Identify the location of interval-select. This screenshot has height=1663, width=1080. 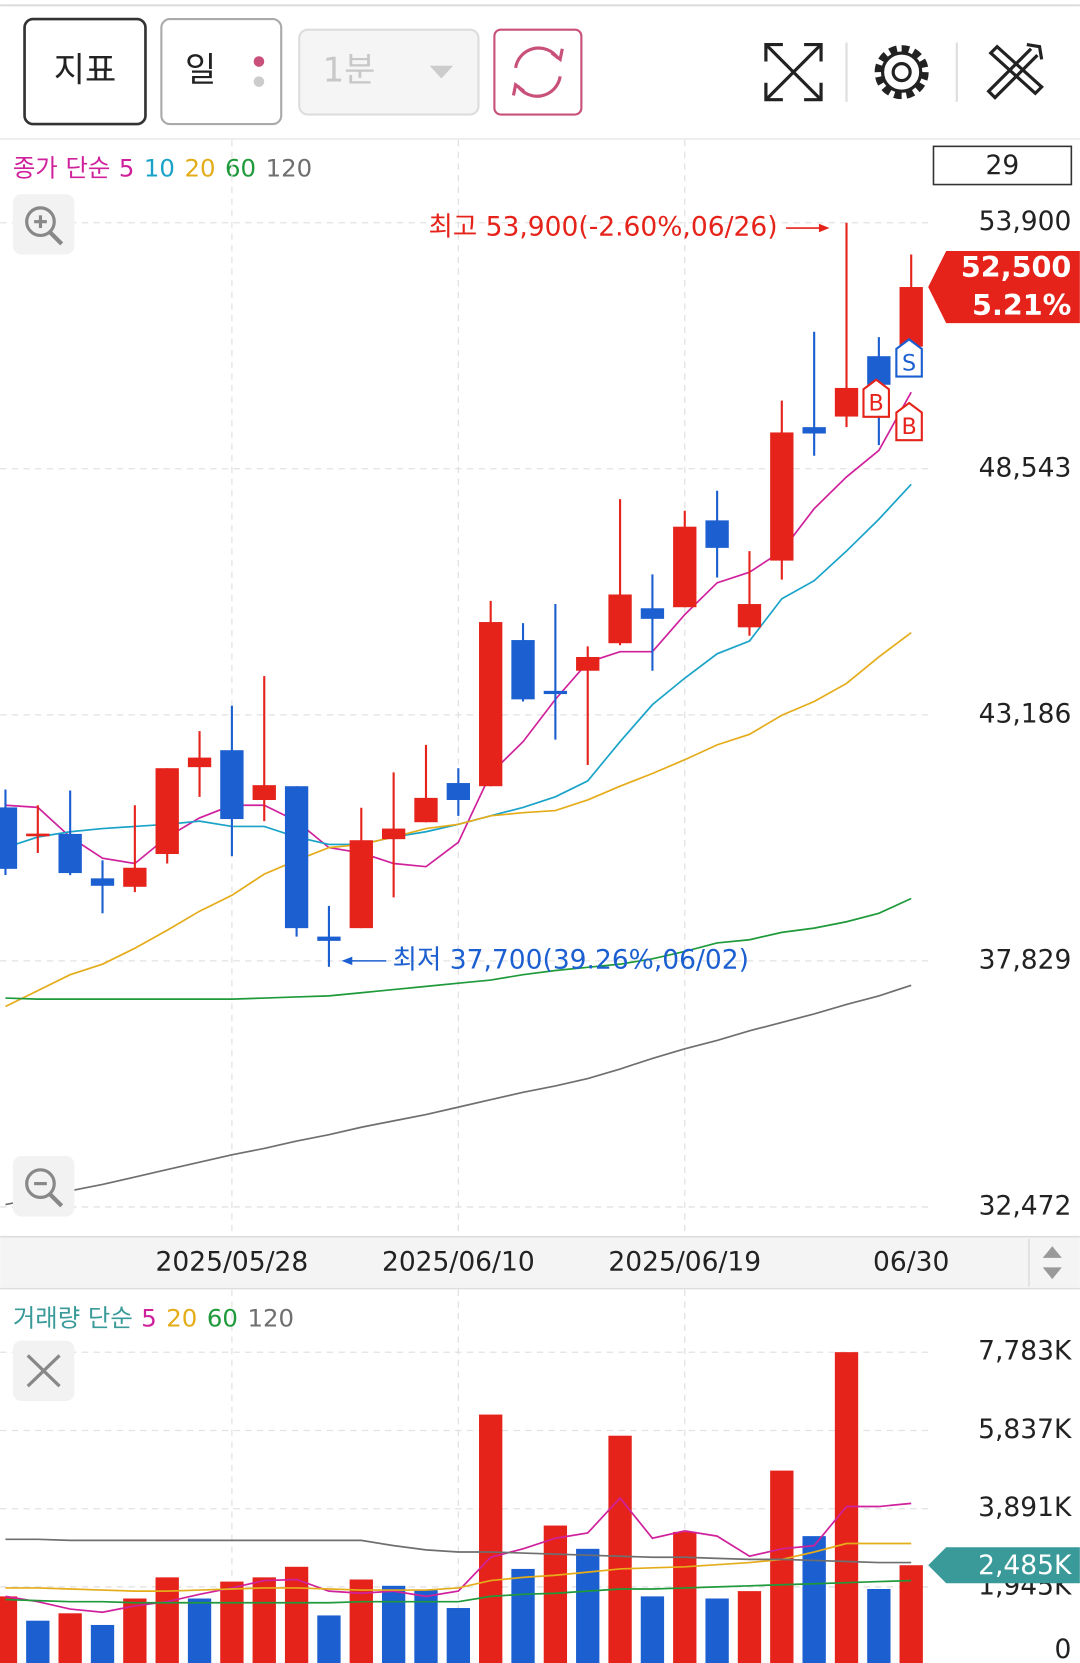
(389, 72).